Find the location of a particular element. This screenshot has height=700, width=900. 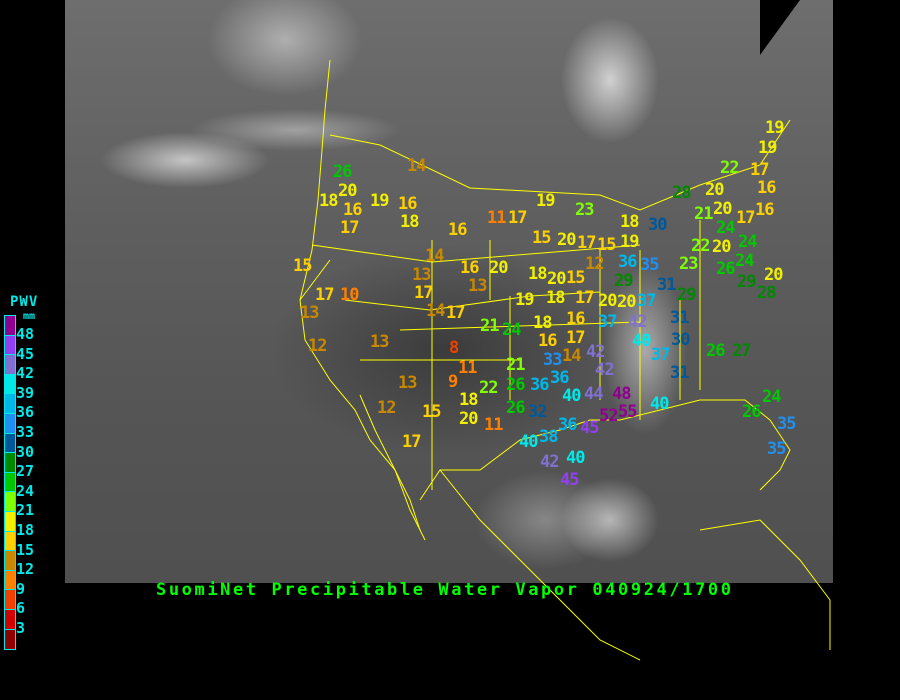

legend-label: 12 is located at coordinates (25, 569).